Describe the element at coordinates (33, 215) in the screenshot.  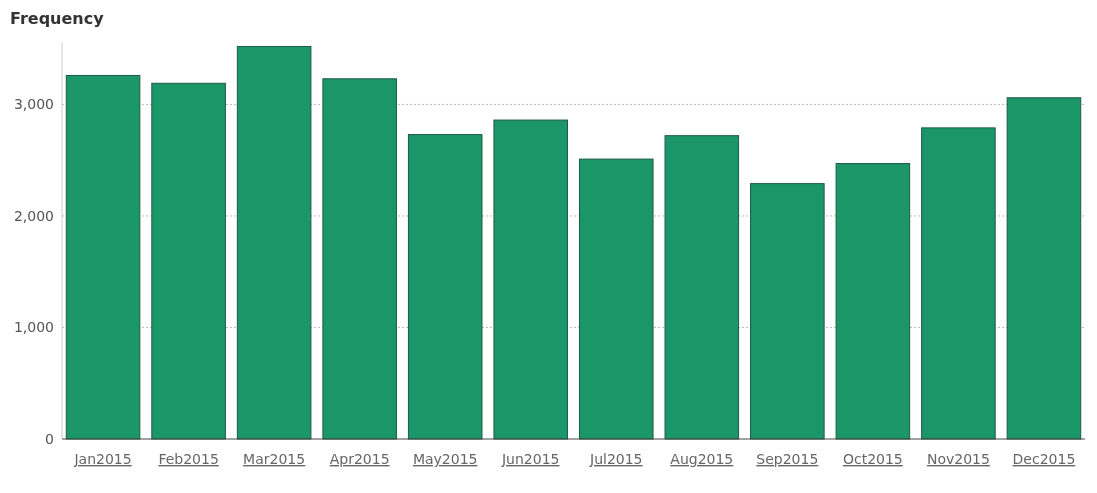
I see `y-tick-label: 2,000` at that location.